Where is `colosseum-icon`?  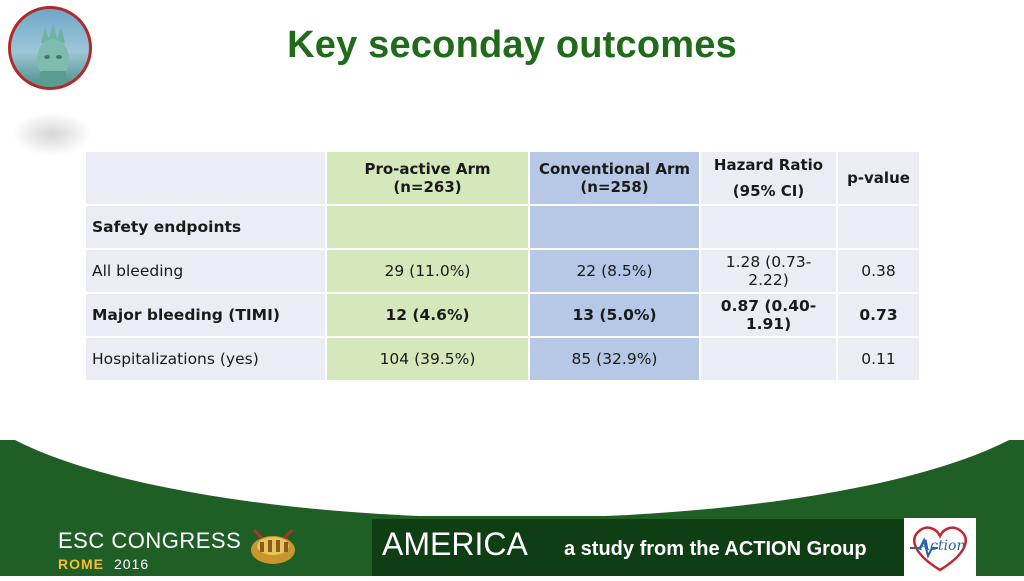
colosseum-icon is located at coordinates (273, 545).